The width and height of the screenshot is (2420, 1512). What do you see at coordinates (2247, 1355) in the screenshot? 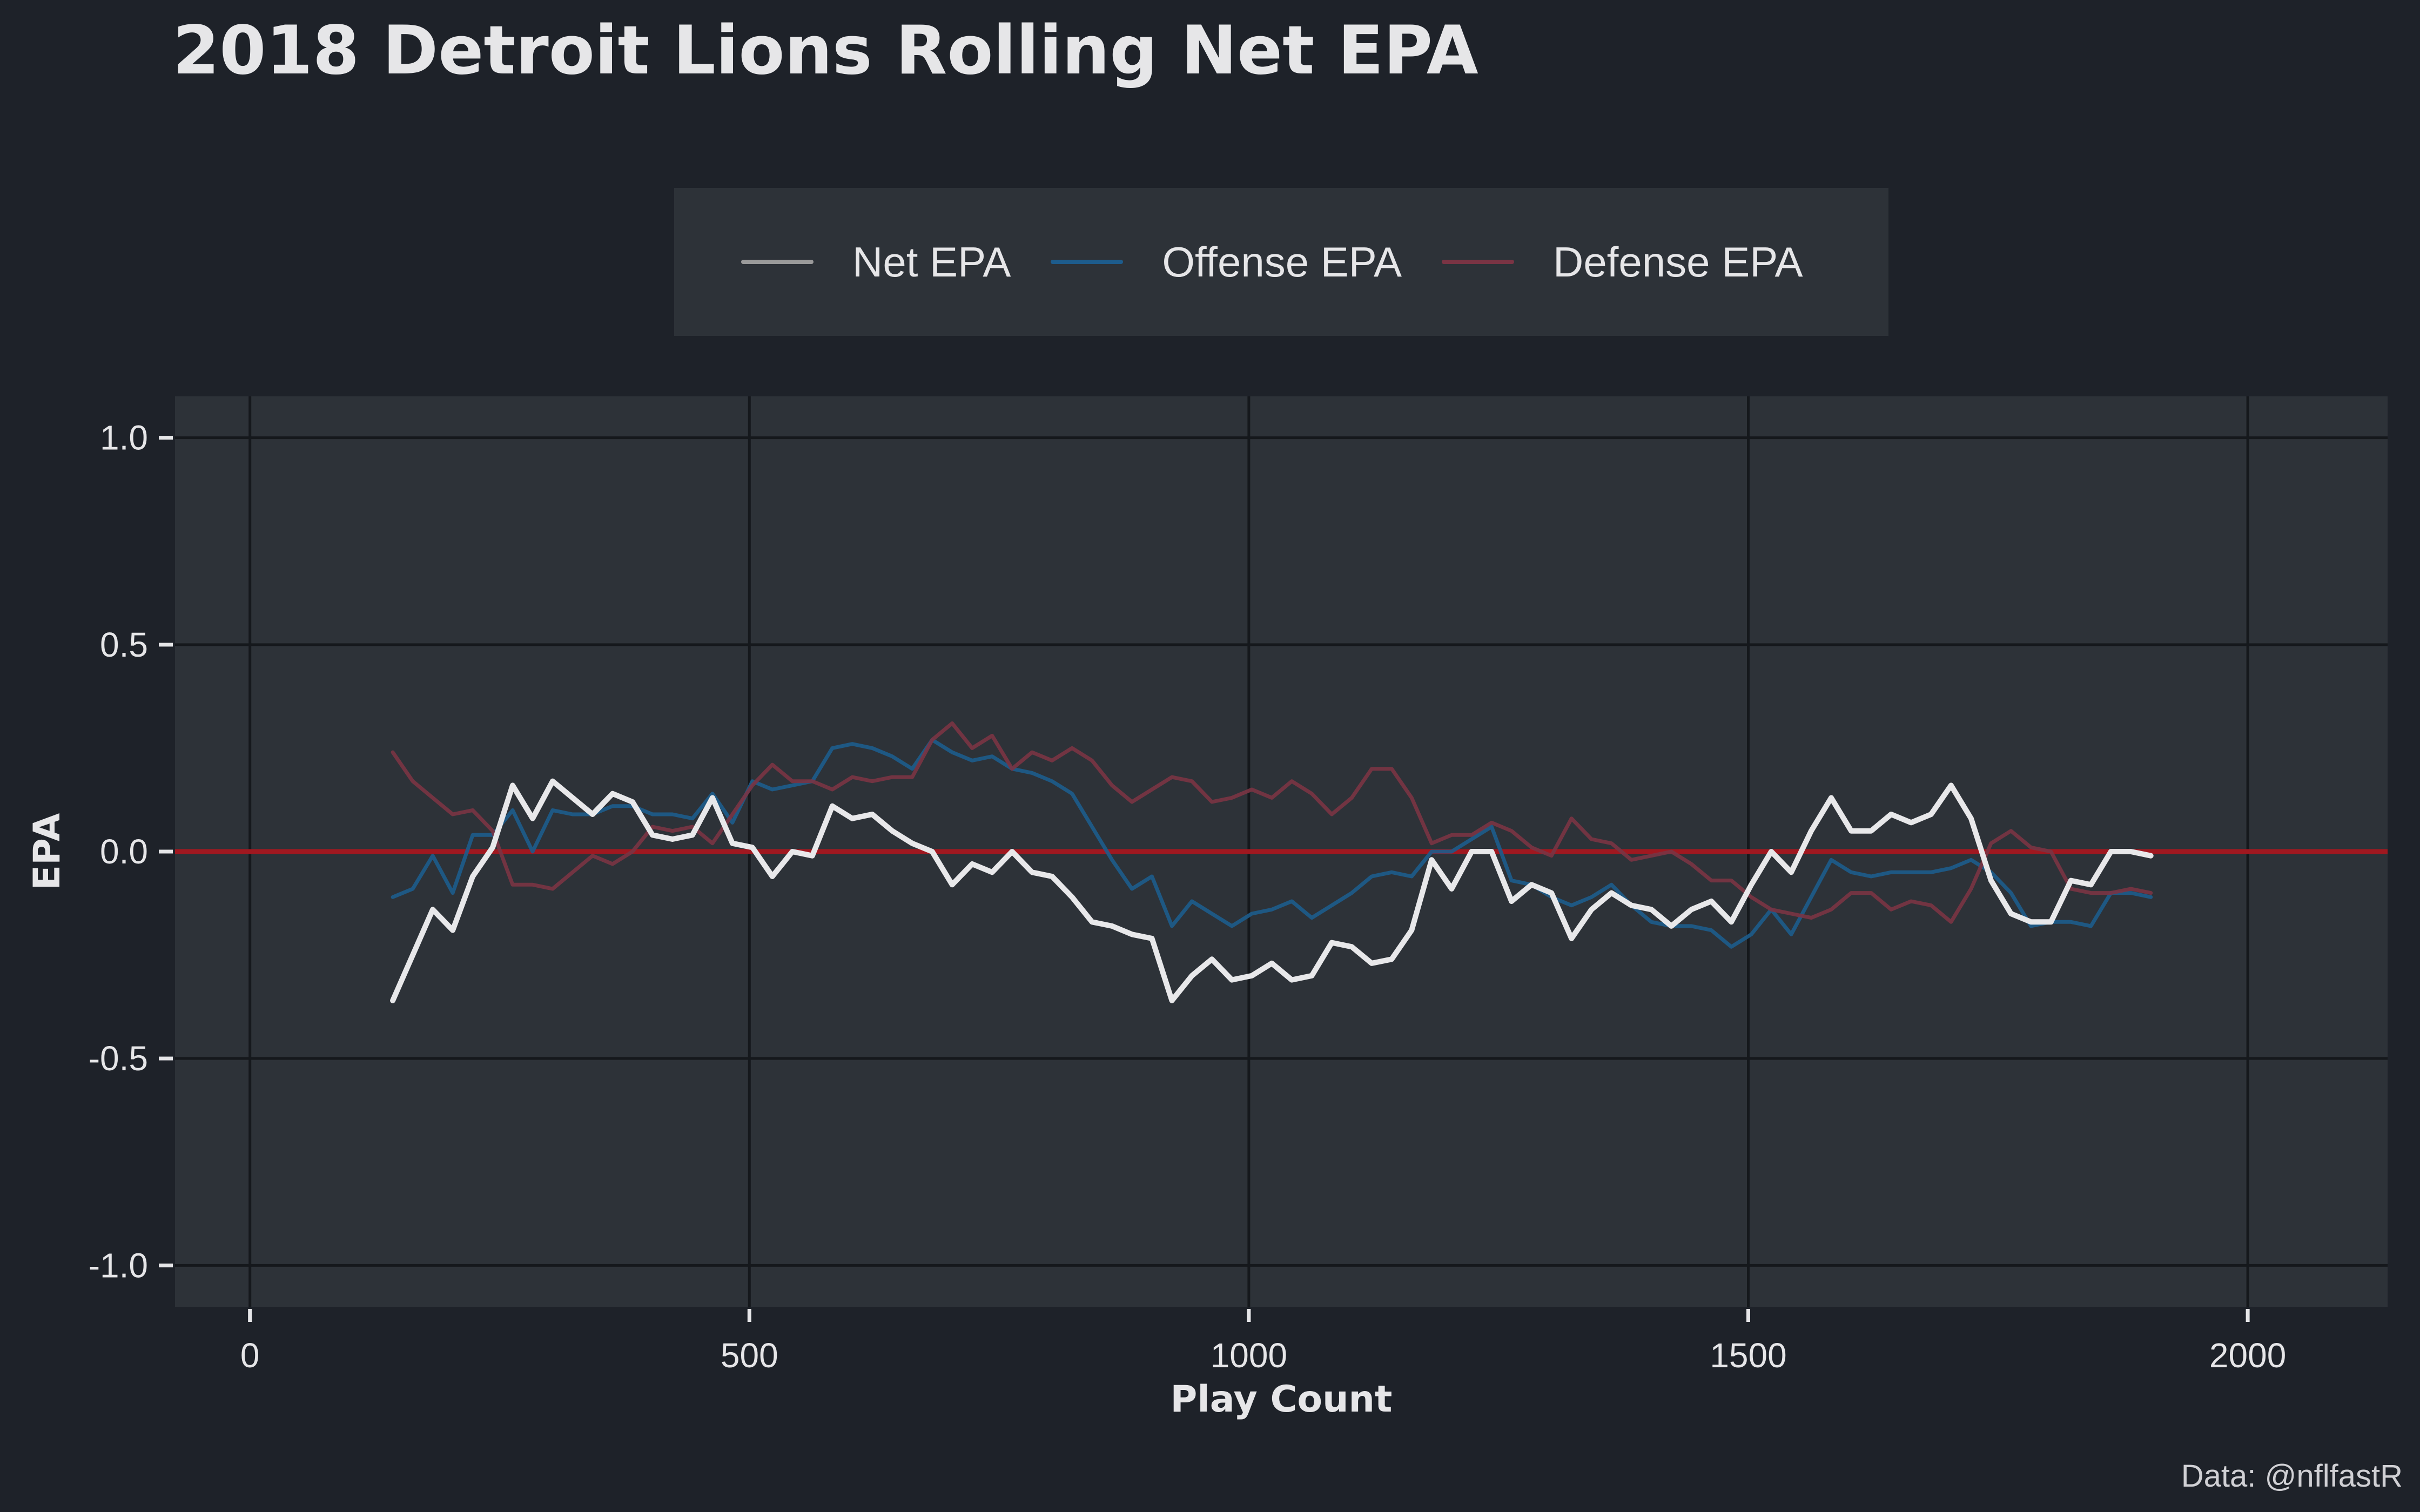
I see `x-tick-label-2000: 2000` at bounding box center [2247, 1355].